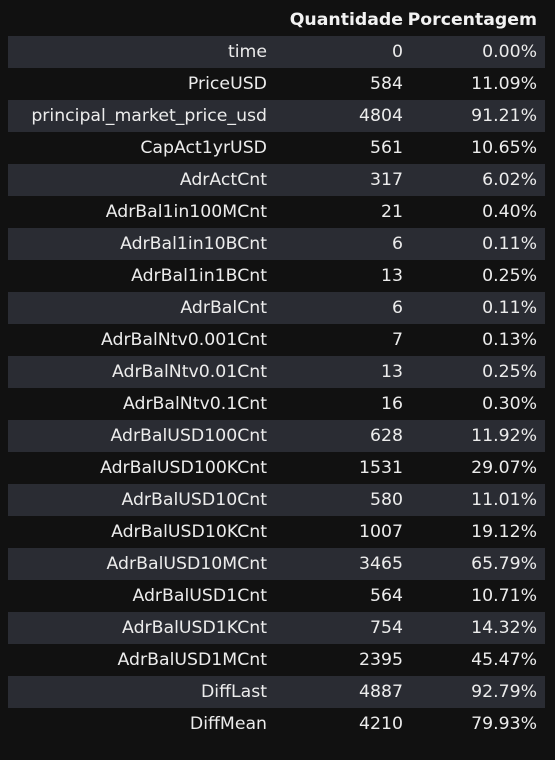  What do you see at coordinates (276, 596) in the screenshot?
I see `table-row: AdrBalUSD1Cnt 564 10.71%` at bounding box center [276, 596].